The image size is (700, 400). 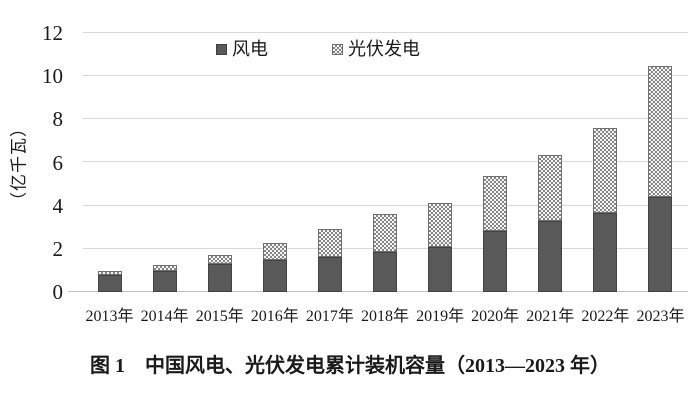 What do you see at coordinates (660, 131) in the screenshot?
I see `solar-segment-2023年` at bounding box center [660, 131].